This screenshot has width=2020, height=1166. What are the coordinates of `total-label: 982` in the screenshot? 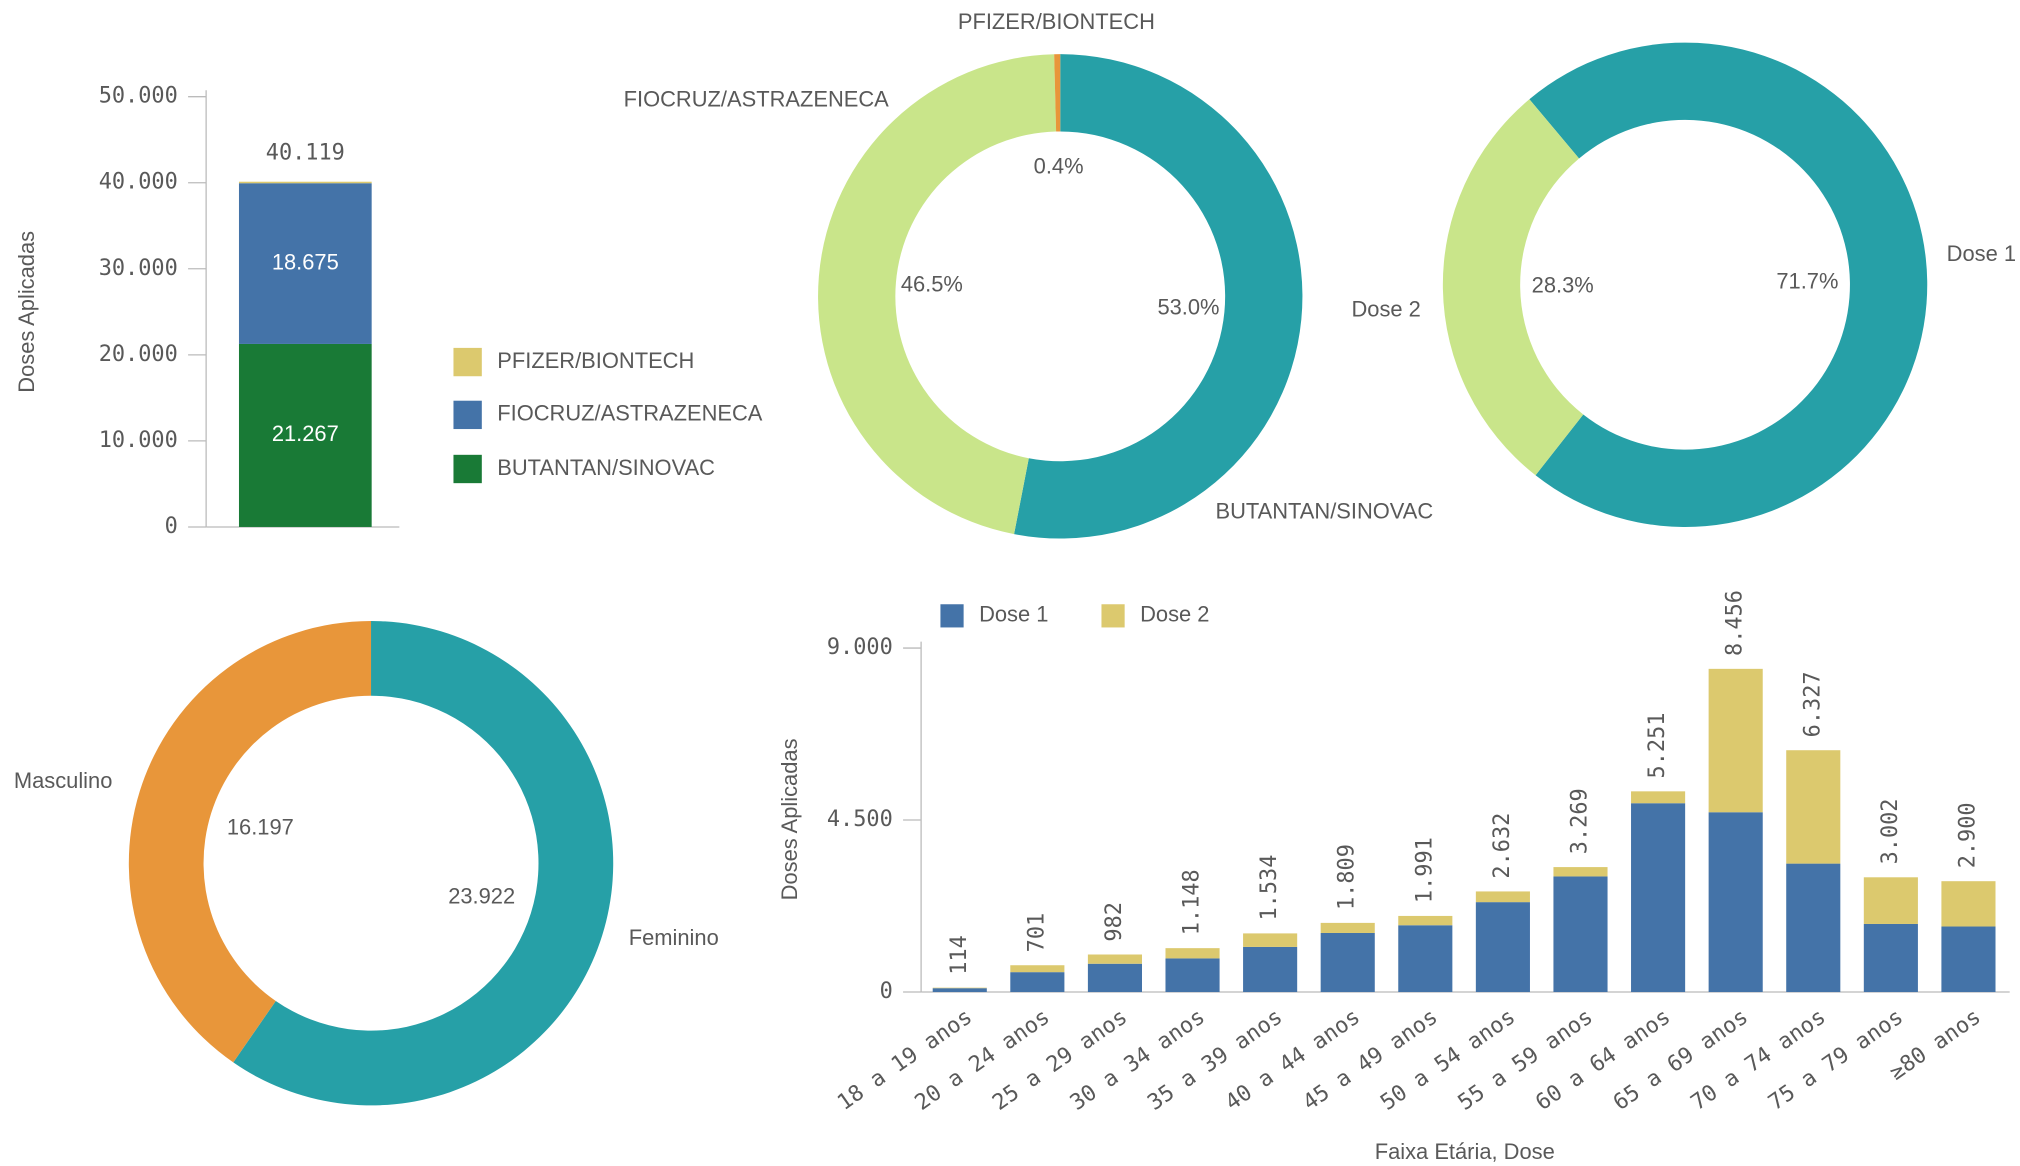 It's located at (1114, 922).